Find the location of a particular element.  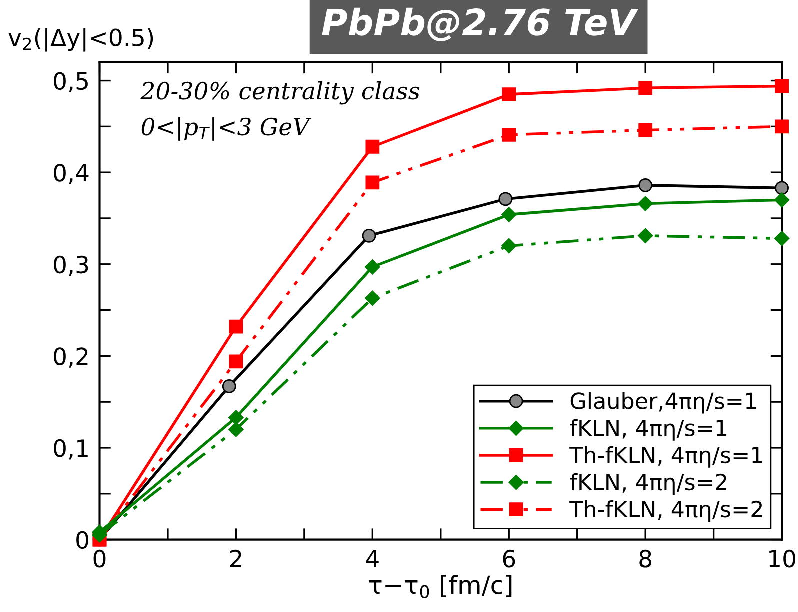

y-tick-label: 0,2 is located at coordinates (71, 358).